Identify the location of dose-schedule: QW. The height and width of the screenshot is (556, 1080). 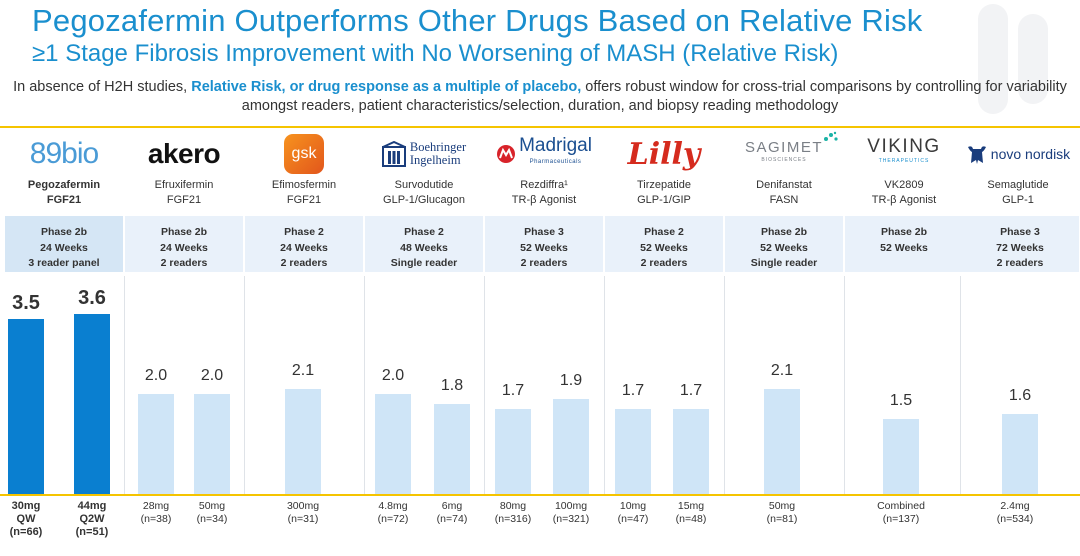
(26, 519).